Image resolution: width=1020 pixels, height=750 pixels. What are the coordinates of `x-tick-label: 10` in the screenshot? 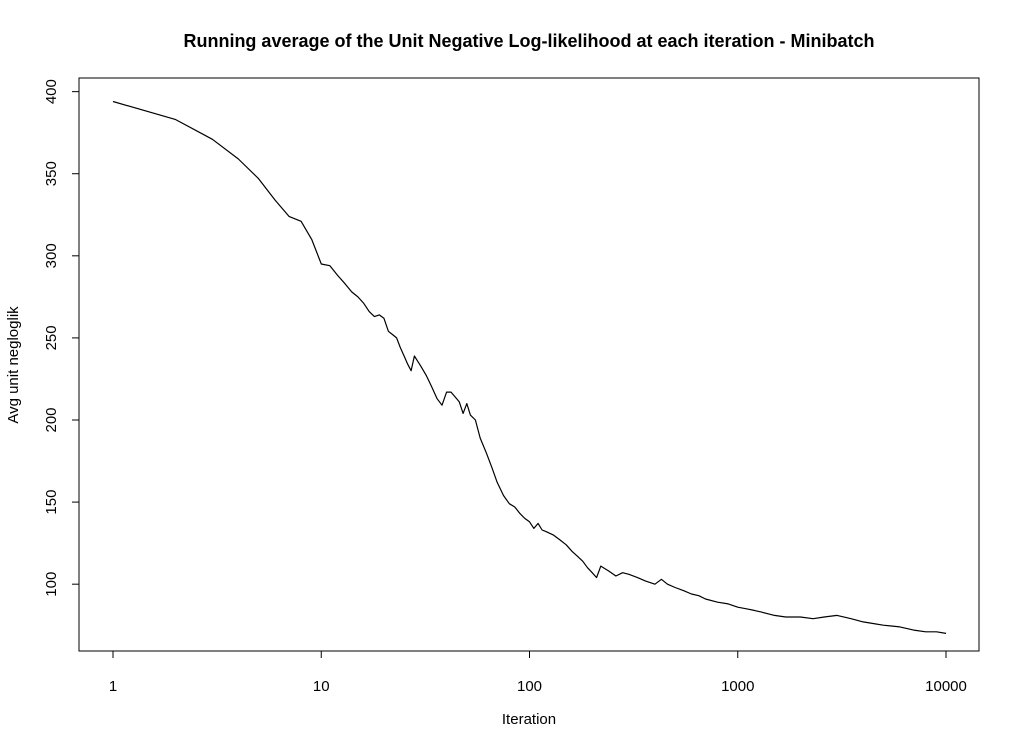 It's located at (321, 686).